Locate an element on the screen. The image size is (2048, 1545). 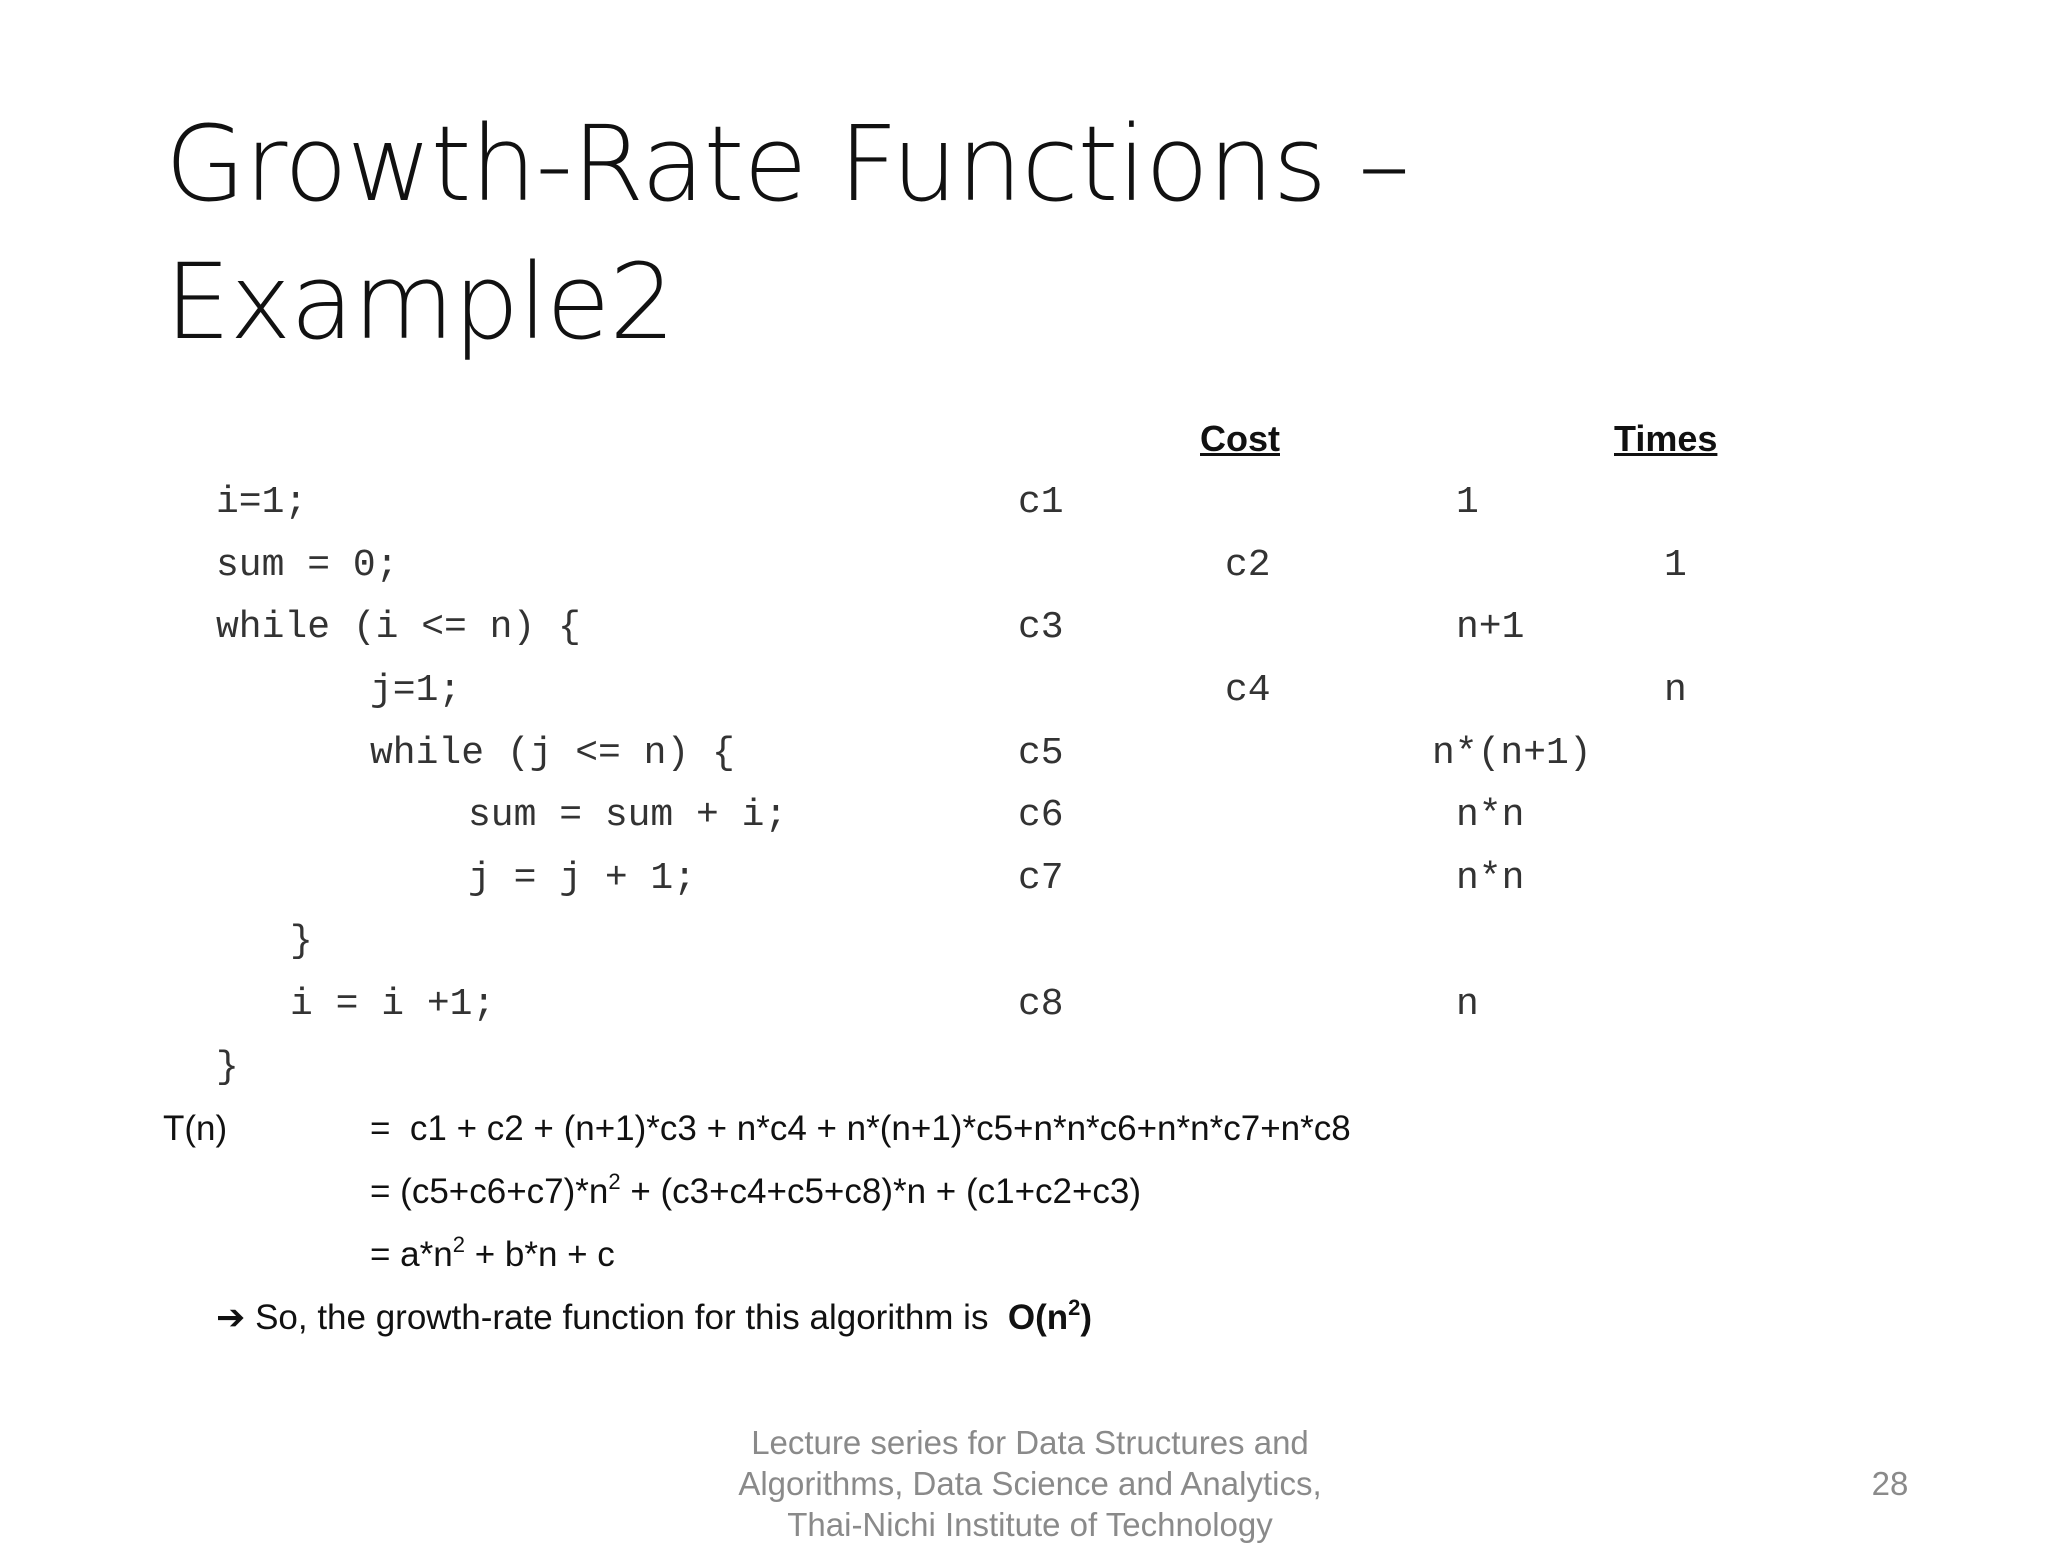
cost-cell: c5 is located at coordinates (1041, 753).